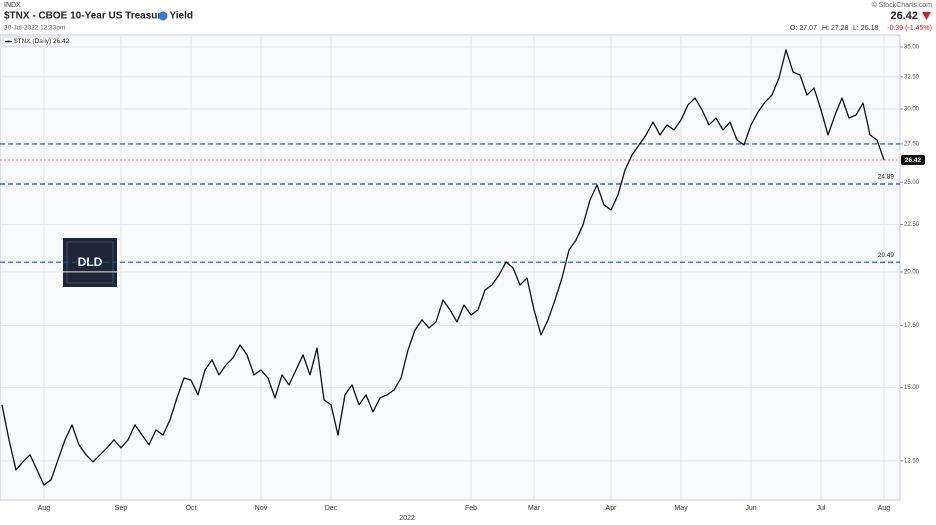  What do you see at coordinates (926, 16) in the screenshot?
I see `down-arrow` at bounding box center [926, 16].